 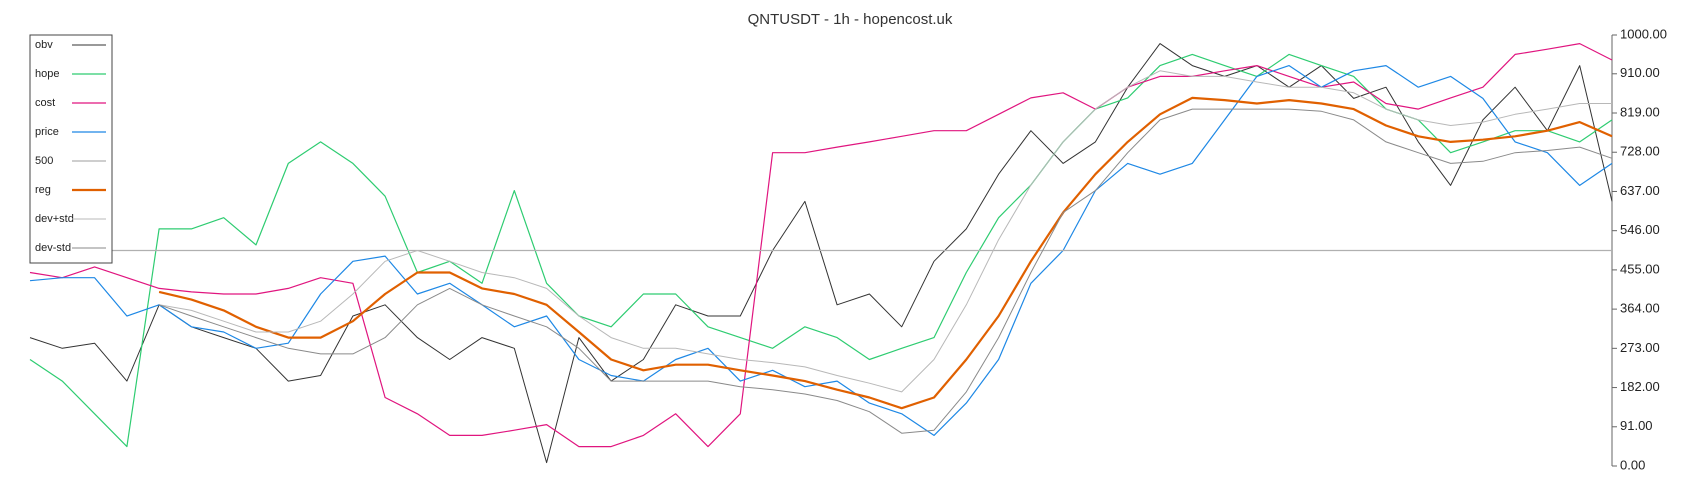 I want to click on legend-label: obv, so click(x=44, y=45).